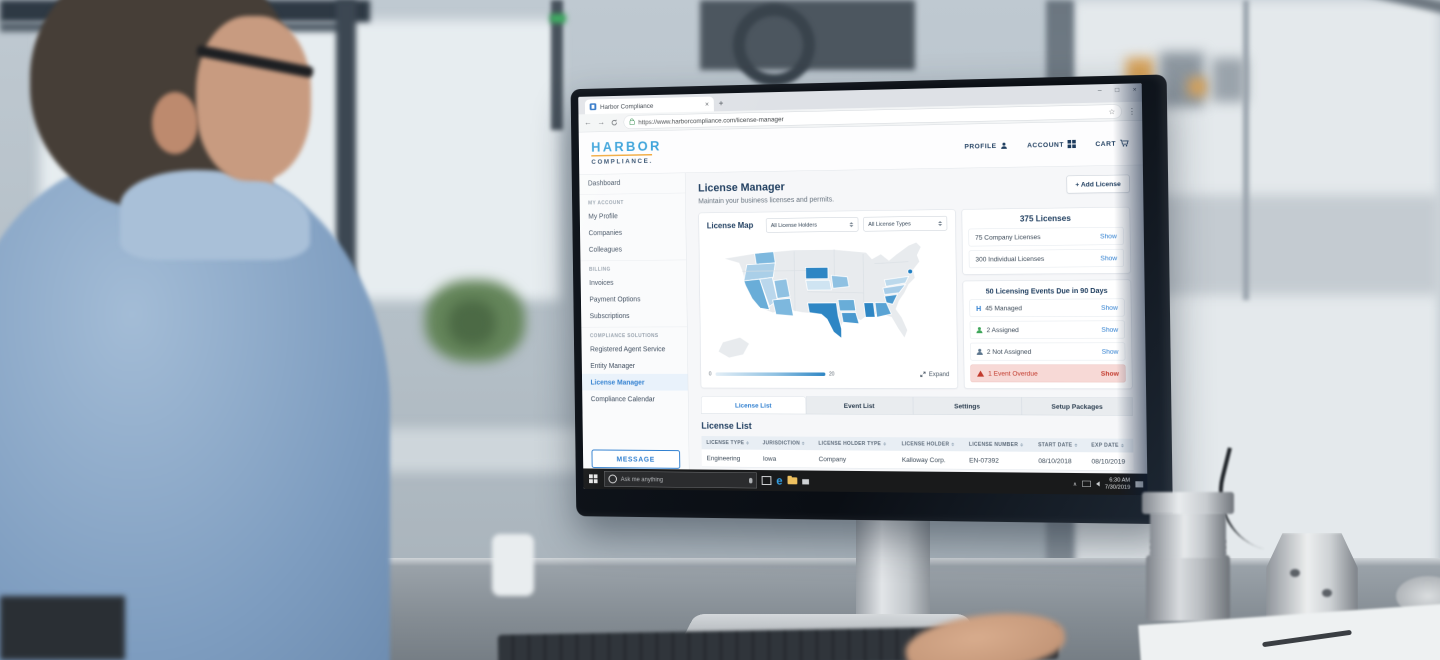  Describe the element at coordinates (1086, 483) in the screenshot. I see `display-tray-icon` at that location.